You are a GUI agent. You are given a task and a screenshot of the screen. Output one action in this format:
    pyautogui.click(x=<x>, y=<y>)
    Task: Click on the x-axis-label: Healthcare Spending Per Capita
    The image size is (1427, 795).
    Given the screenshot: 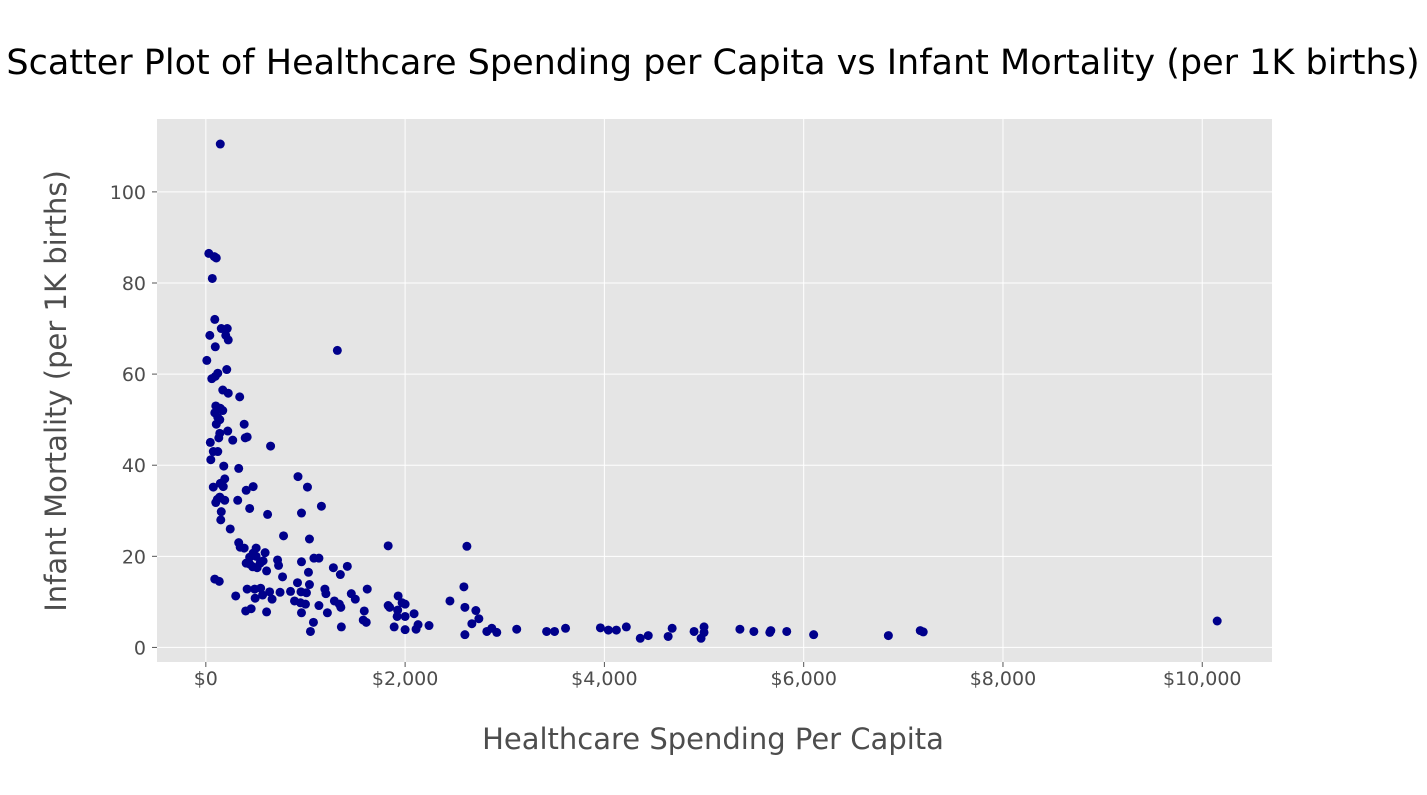 What is the action you would take?
    pyautogui.click(x=713, y=739)
    